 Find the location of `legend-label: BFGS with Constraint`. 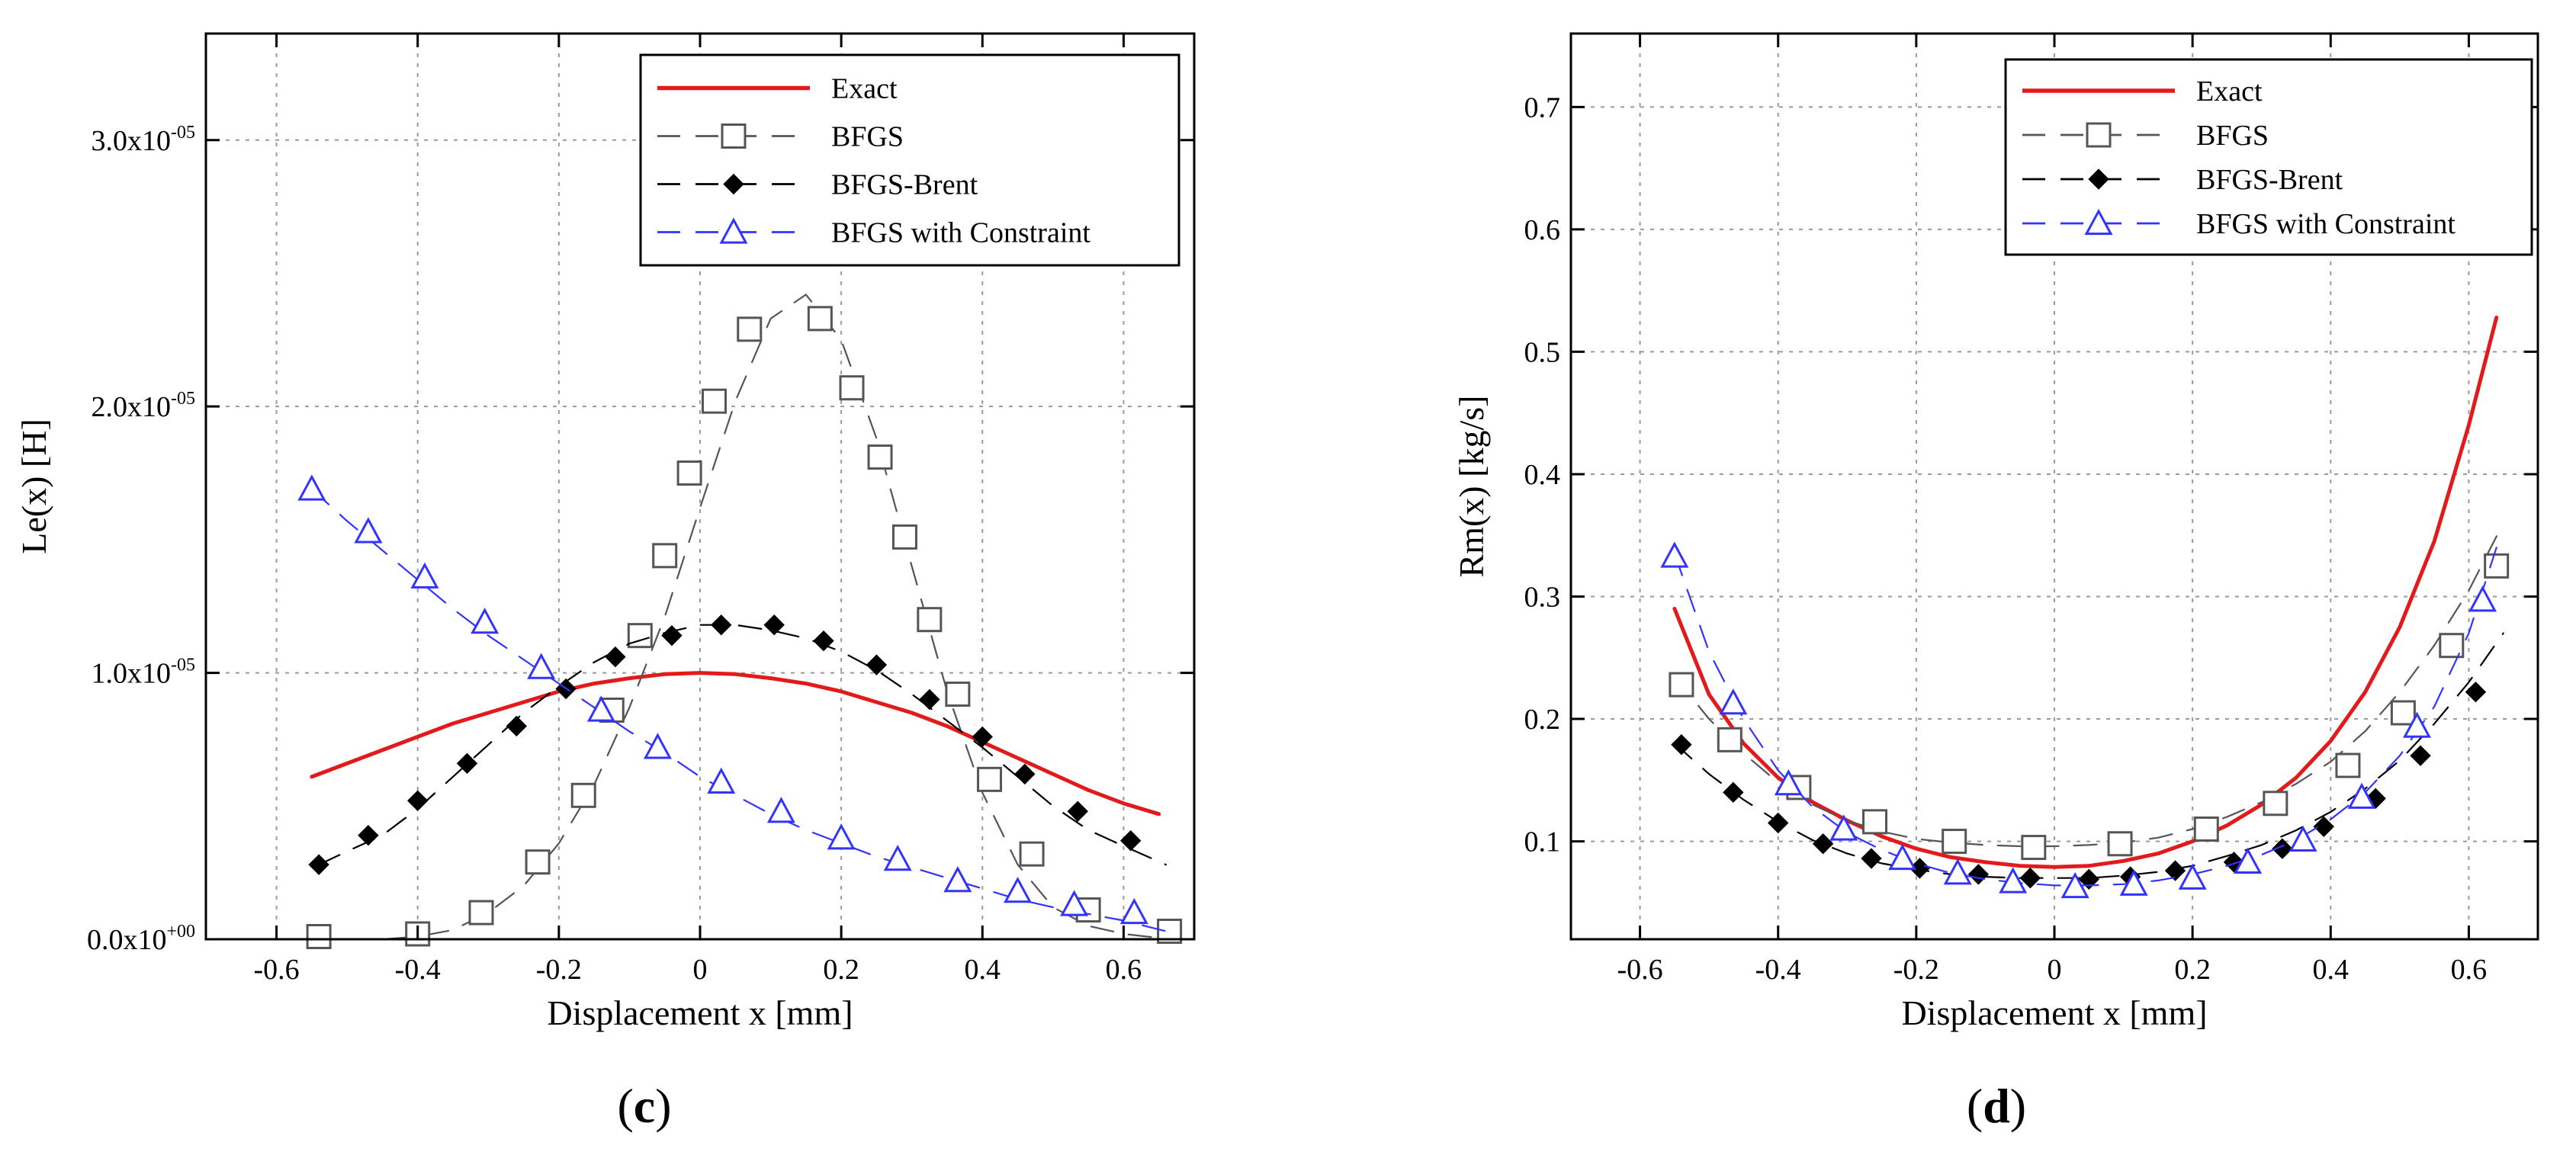

legend-label: BFGS with Constraint is located at coordinates (960, 233).